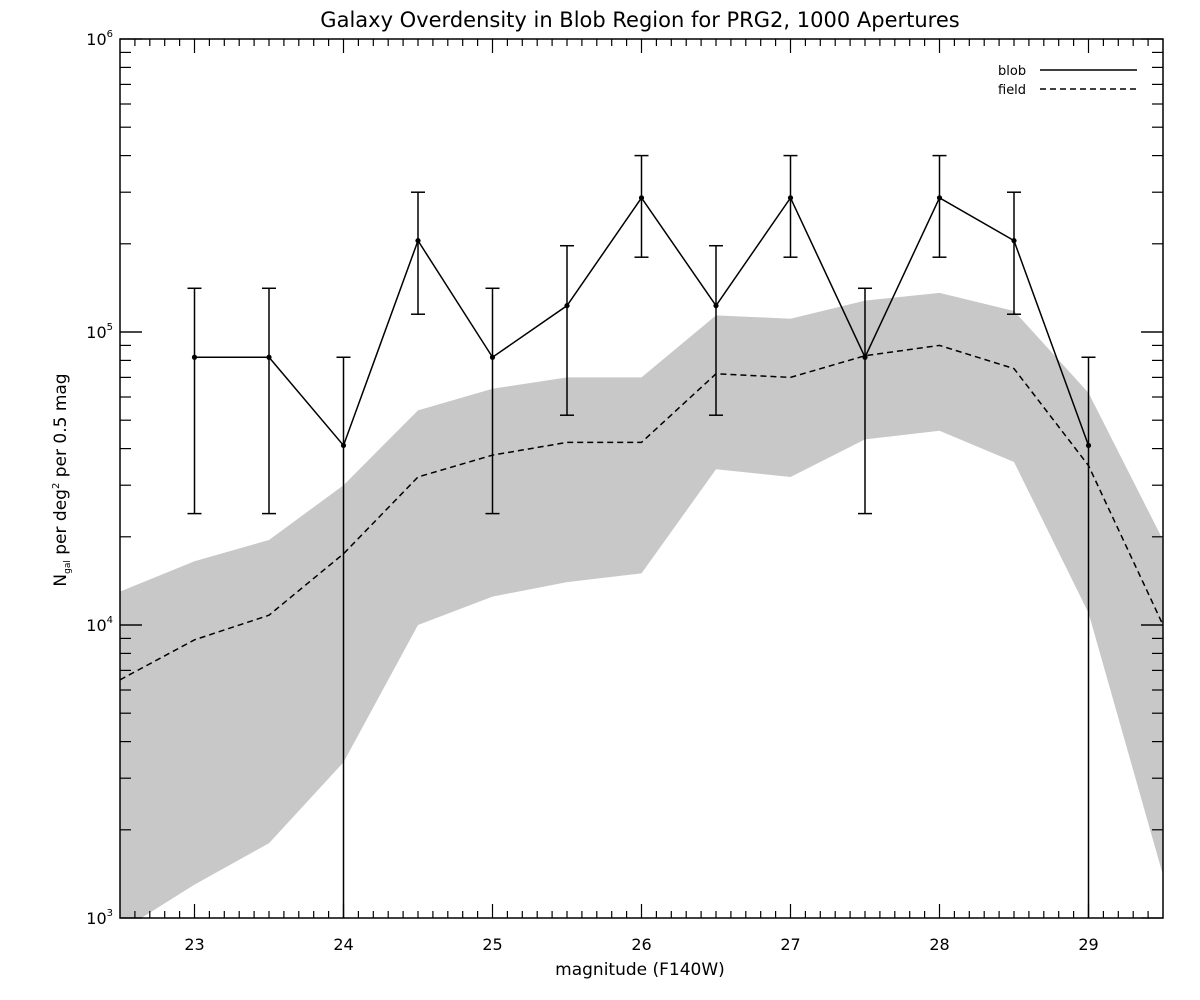  I want to click on y-tick-label: 10⁴, so click(99, 625).